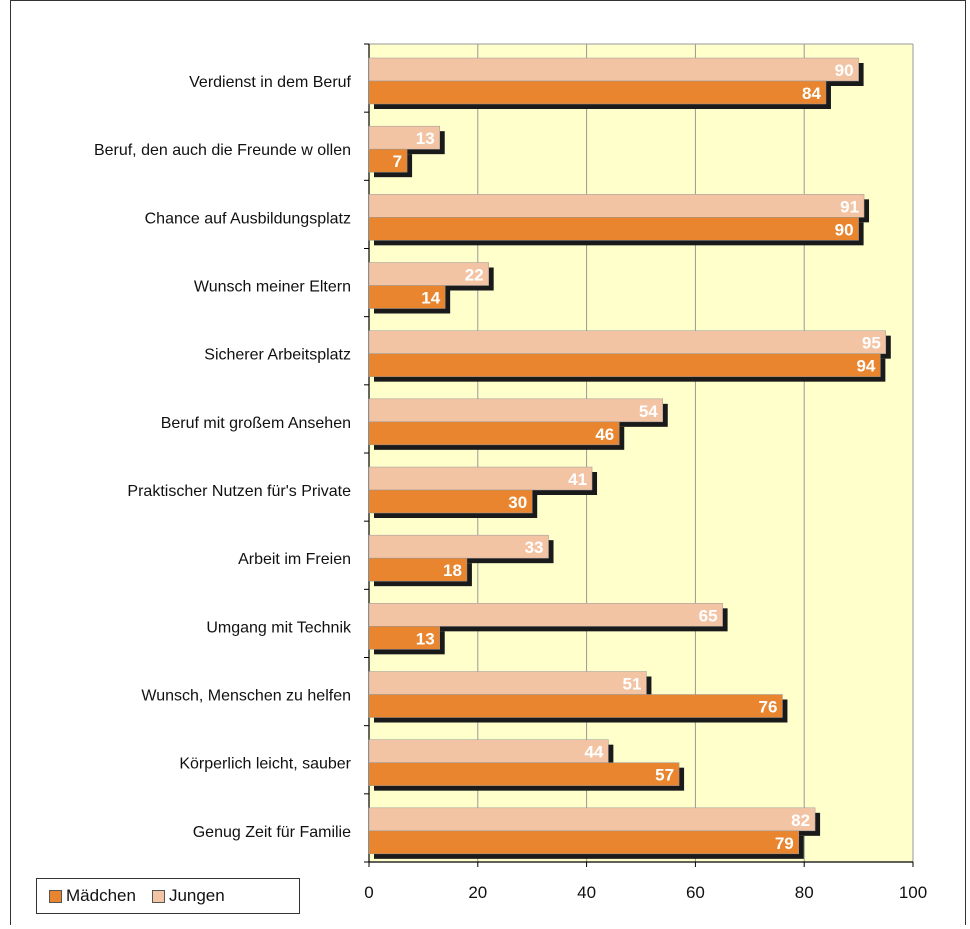  Describe the element at coordinates (196, 895) in the screenshot. I see `legend-label-jungen: Jungen` at that location.